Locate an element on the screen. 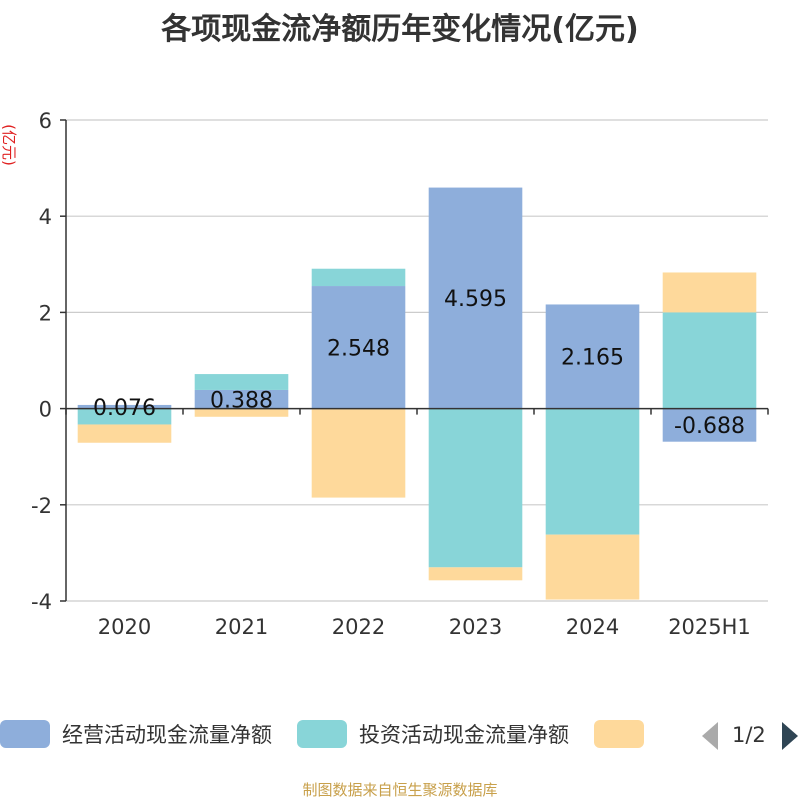 The image size is (800, 800). y-tick-label: 6 is located at coordinates (45, 121).